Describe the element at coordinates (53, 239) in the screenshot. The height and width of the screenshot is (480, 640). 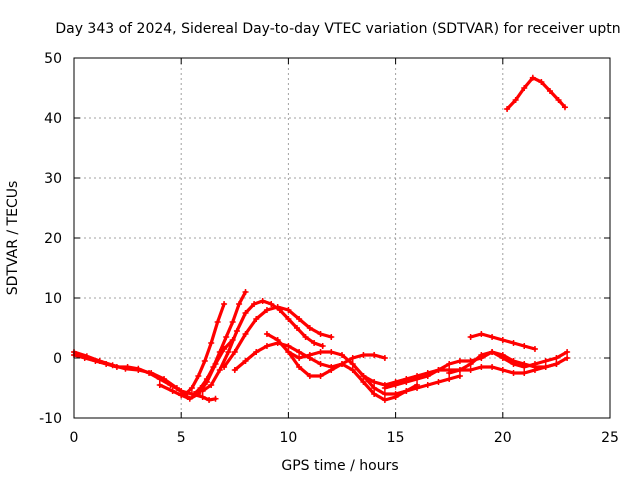
I see `y-tick-label: 20` at that location.